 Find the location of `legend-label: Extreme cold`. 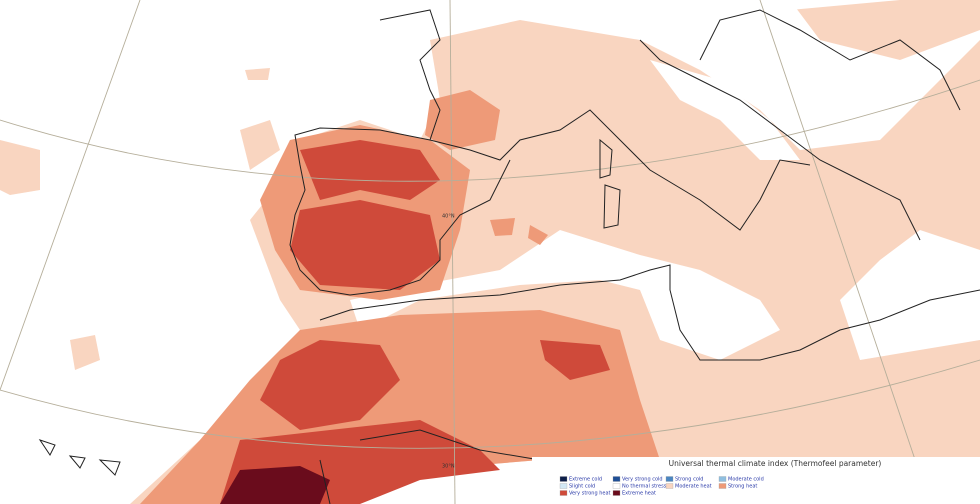

legend-label: Extreme cold is located at coordinates (585, 480).